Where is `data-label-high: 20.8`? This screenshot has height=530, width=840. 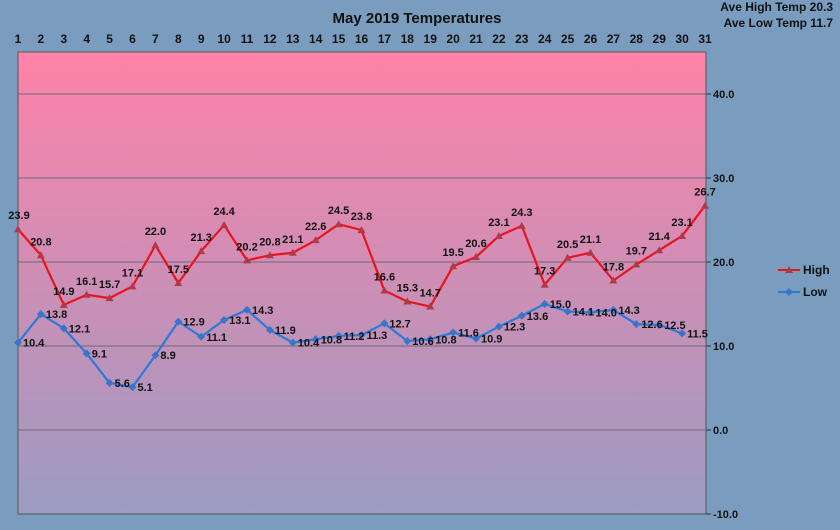
data-label-high: 20.8 is located at coordinates (269, 242).